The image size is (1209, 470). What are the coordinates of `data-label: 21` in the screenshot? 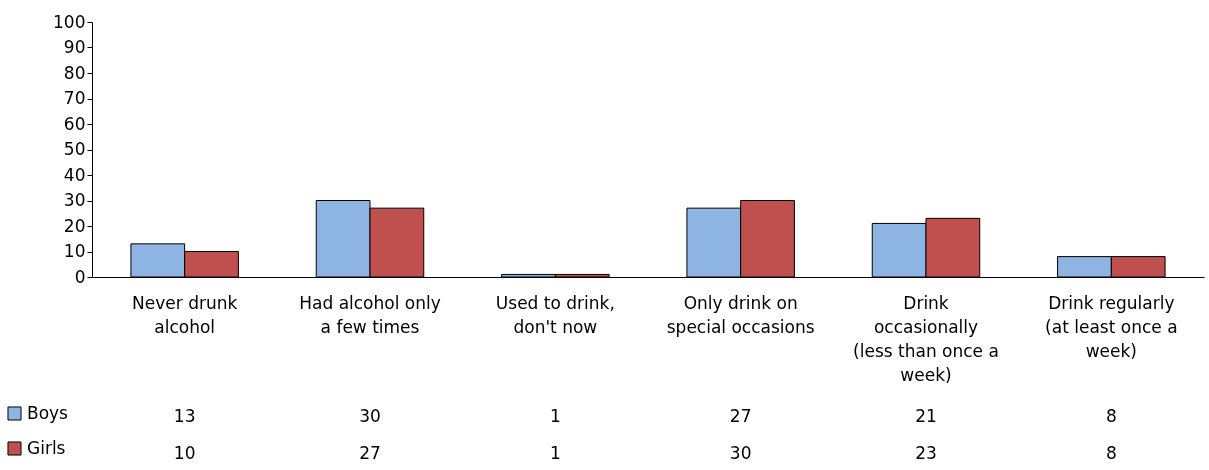 It's located at (926, 416).